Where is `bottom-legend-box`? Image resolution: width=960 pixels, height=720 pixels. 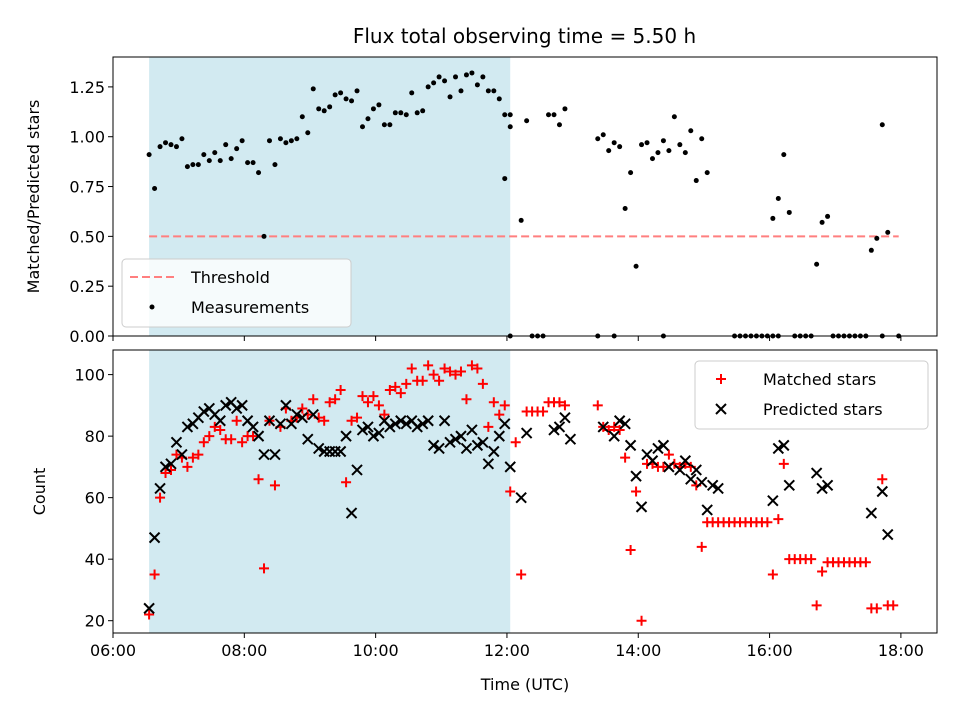
bottom-legend-box is located at coordinates (811, 395).